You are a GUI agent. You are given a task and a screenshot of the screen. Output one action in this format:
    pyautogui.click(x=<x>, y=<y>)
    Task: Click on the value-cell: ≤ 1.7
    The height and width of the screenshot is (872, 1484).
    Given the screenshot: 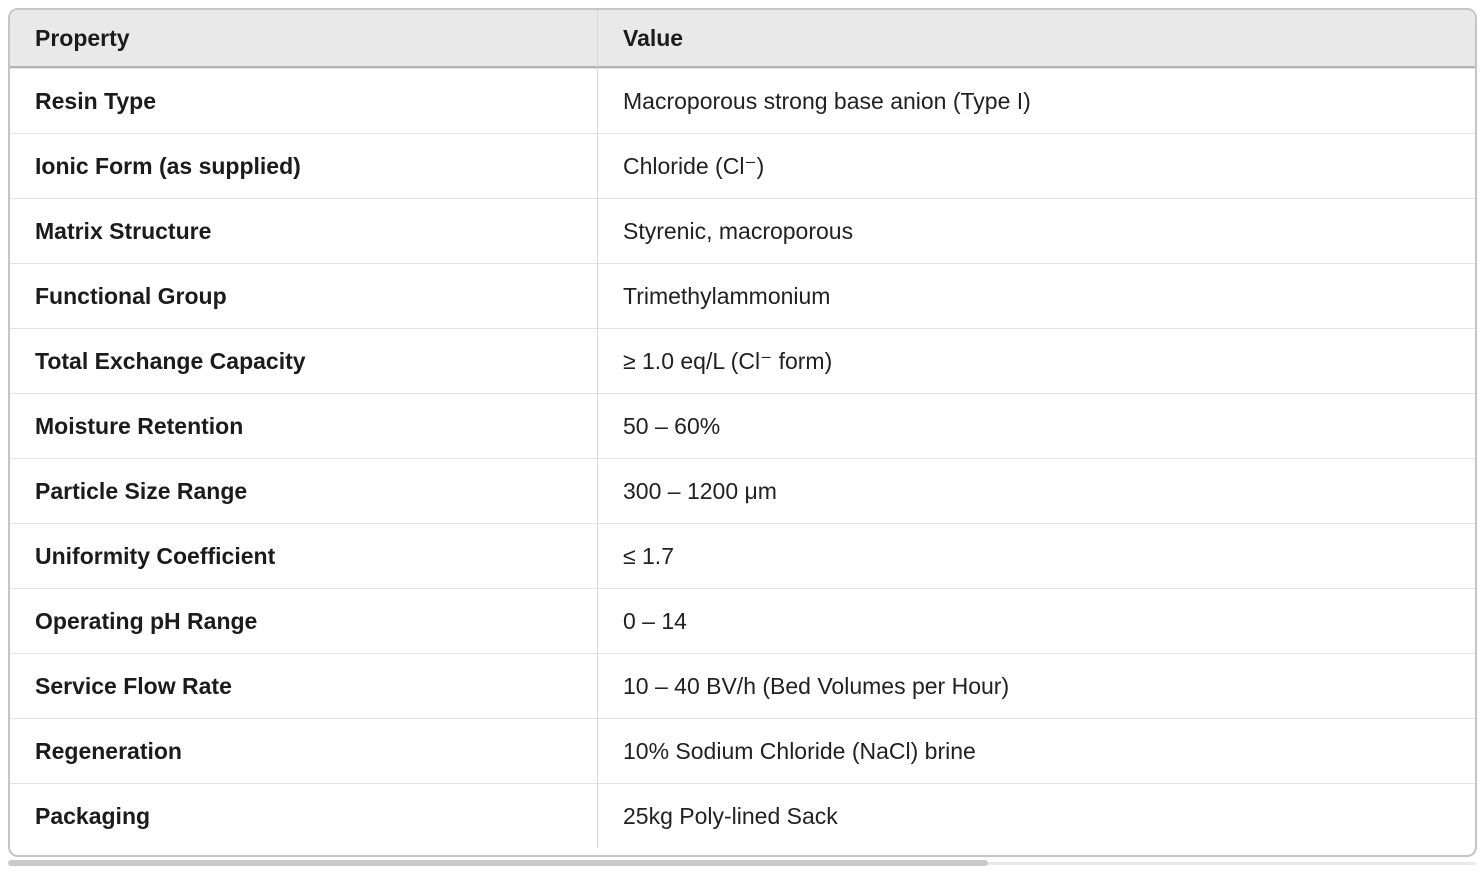 What is the action you would take?
    pyautogui.click(x=1036, y=555)
    